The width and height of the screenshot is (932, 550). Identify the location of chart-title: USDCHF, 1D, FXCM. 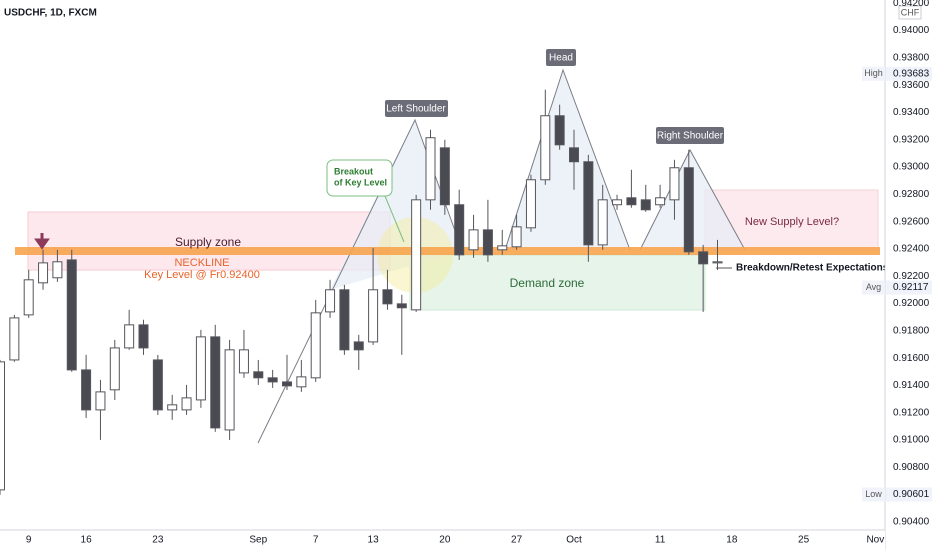
(50, 13).